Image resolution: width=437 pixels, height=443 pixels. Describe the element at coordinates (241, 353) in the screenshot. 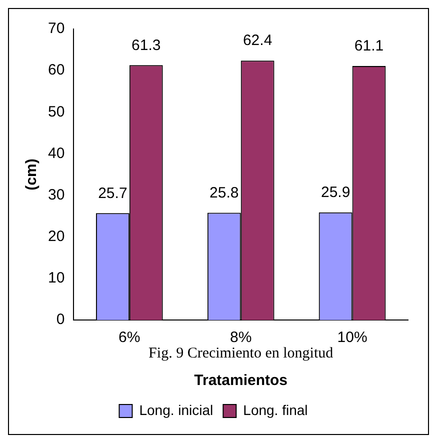

I see `caption: Fig. 9 Crecimiento en longitud` at that location.